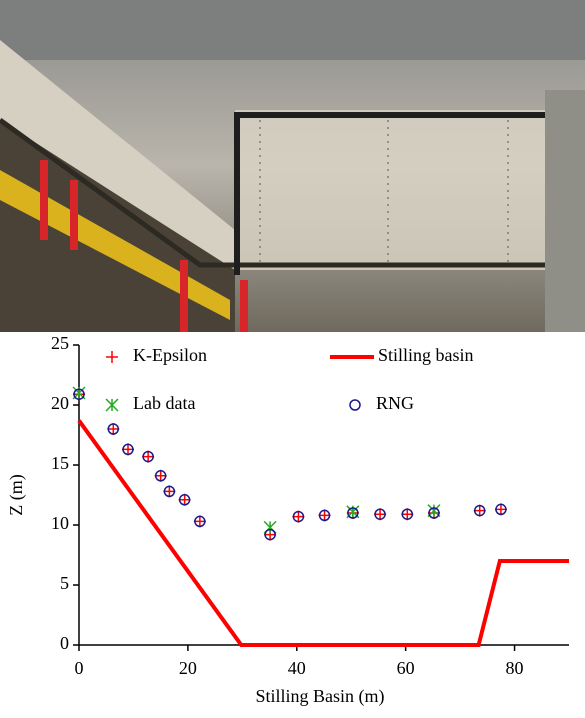  I want to click on star-marker, so click(112, 405).